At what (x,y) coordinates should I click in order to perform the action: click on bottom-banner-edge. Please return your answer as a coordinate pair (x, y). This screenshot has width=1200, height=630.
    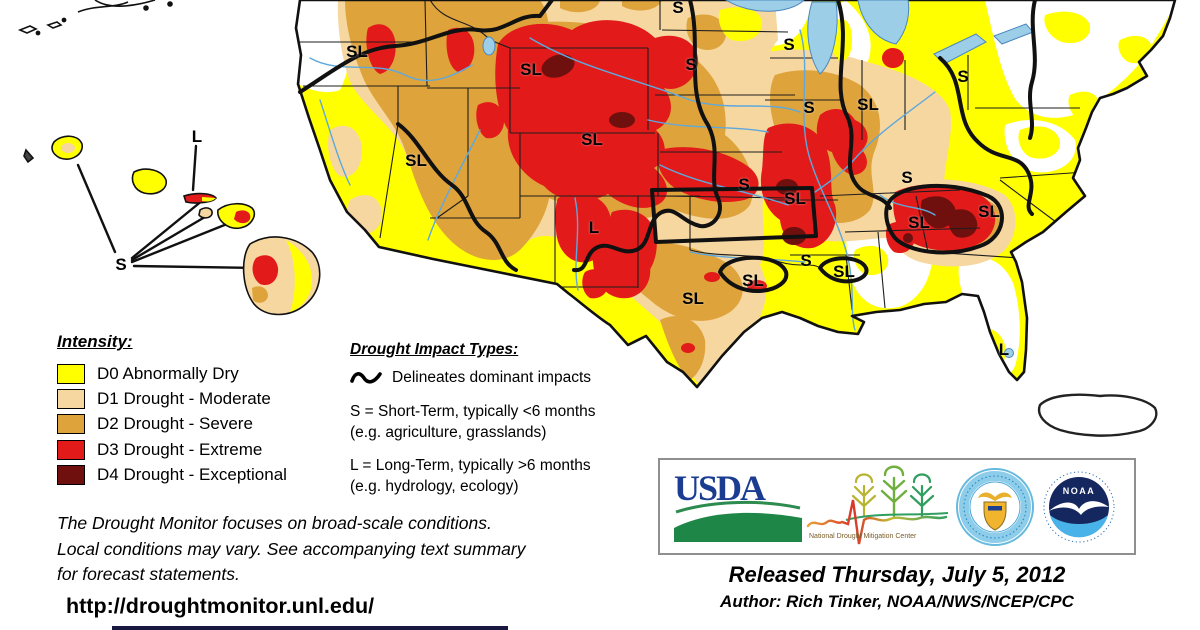
    Looking at the image, I should click on (310, 628).